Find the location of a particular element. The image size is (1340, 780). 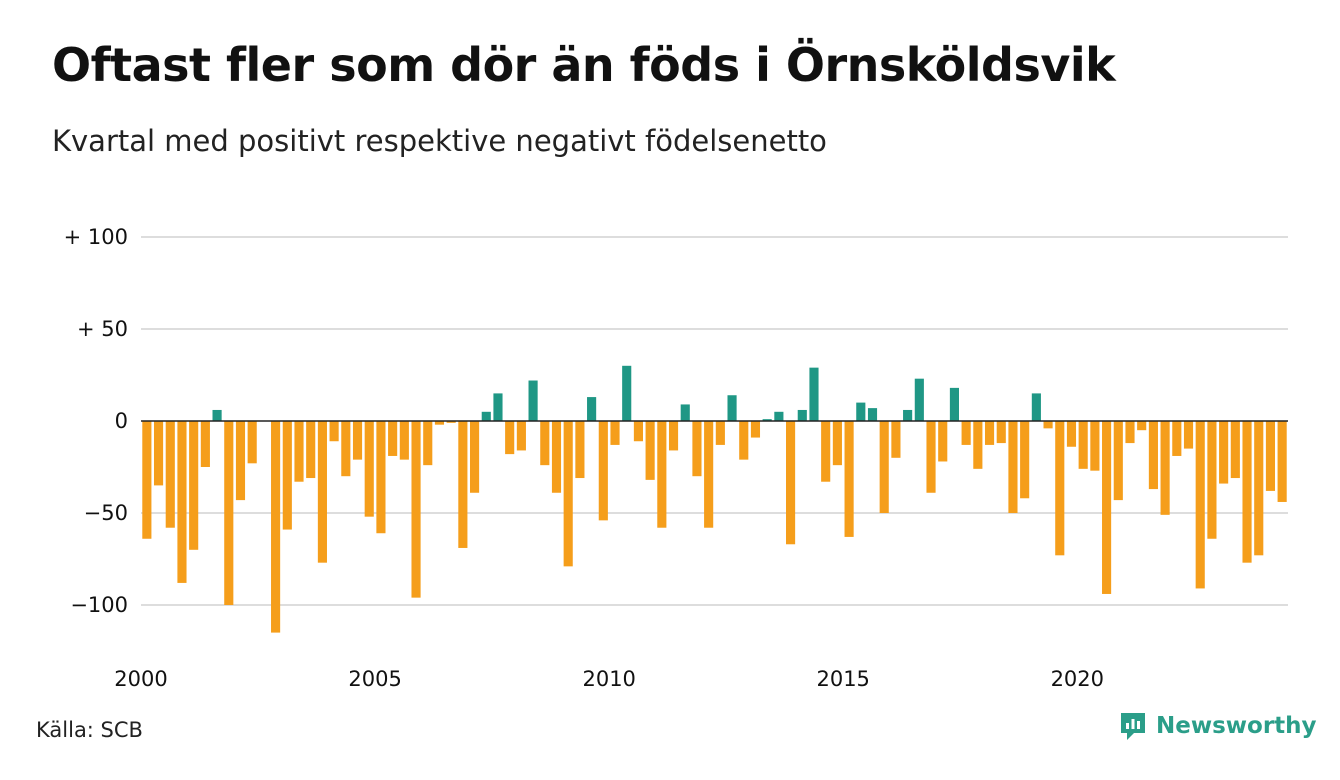

brand-logo: Newsworthy is located at coordinates (1217, 726).